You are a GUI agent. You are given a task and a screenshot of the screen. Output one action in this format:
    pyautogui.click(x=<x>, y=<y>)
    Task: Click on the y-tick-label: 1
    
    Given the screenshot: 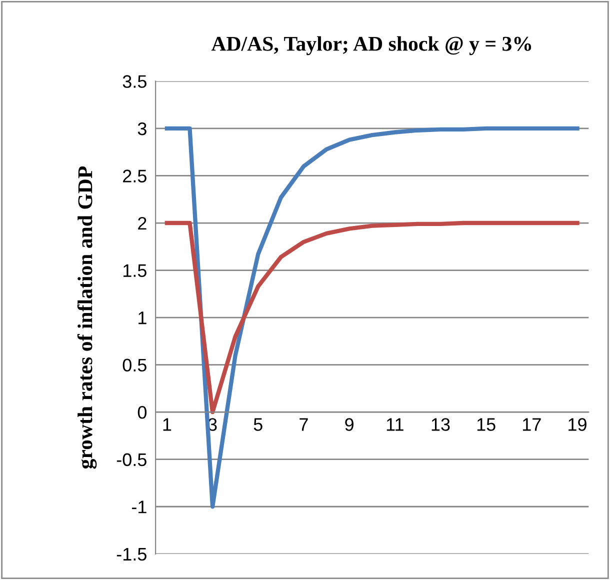 What is the action you would take?
    pyautogui.click(x=142, y=318)
    